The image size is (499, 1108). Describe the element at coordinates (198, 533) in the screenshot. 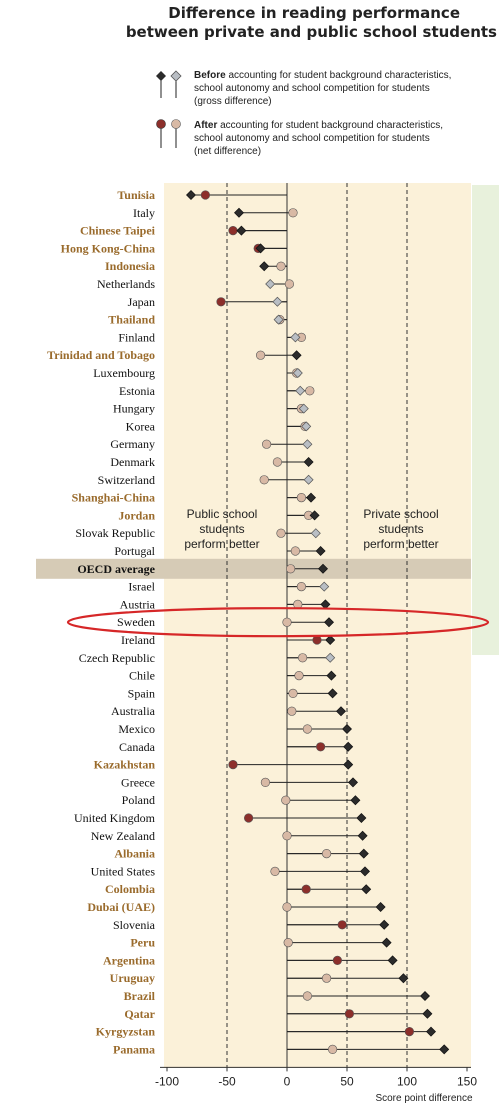

I see `data-row: Slovak Republic` at that location.